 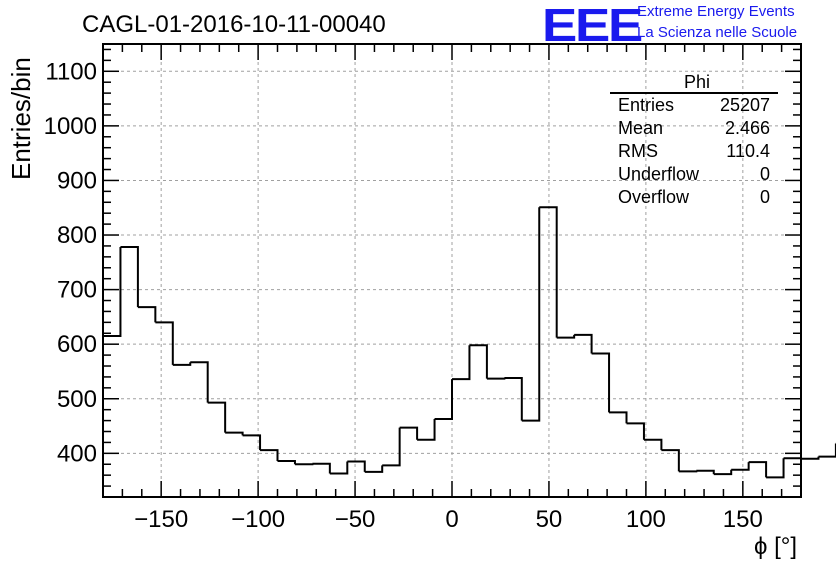 What do you see at coordinates (355, 519) in the screenshot?
I see `x-tick-label: −50` at bounding box center [355, 519].